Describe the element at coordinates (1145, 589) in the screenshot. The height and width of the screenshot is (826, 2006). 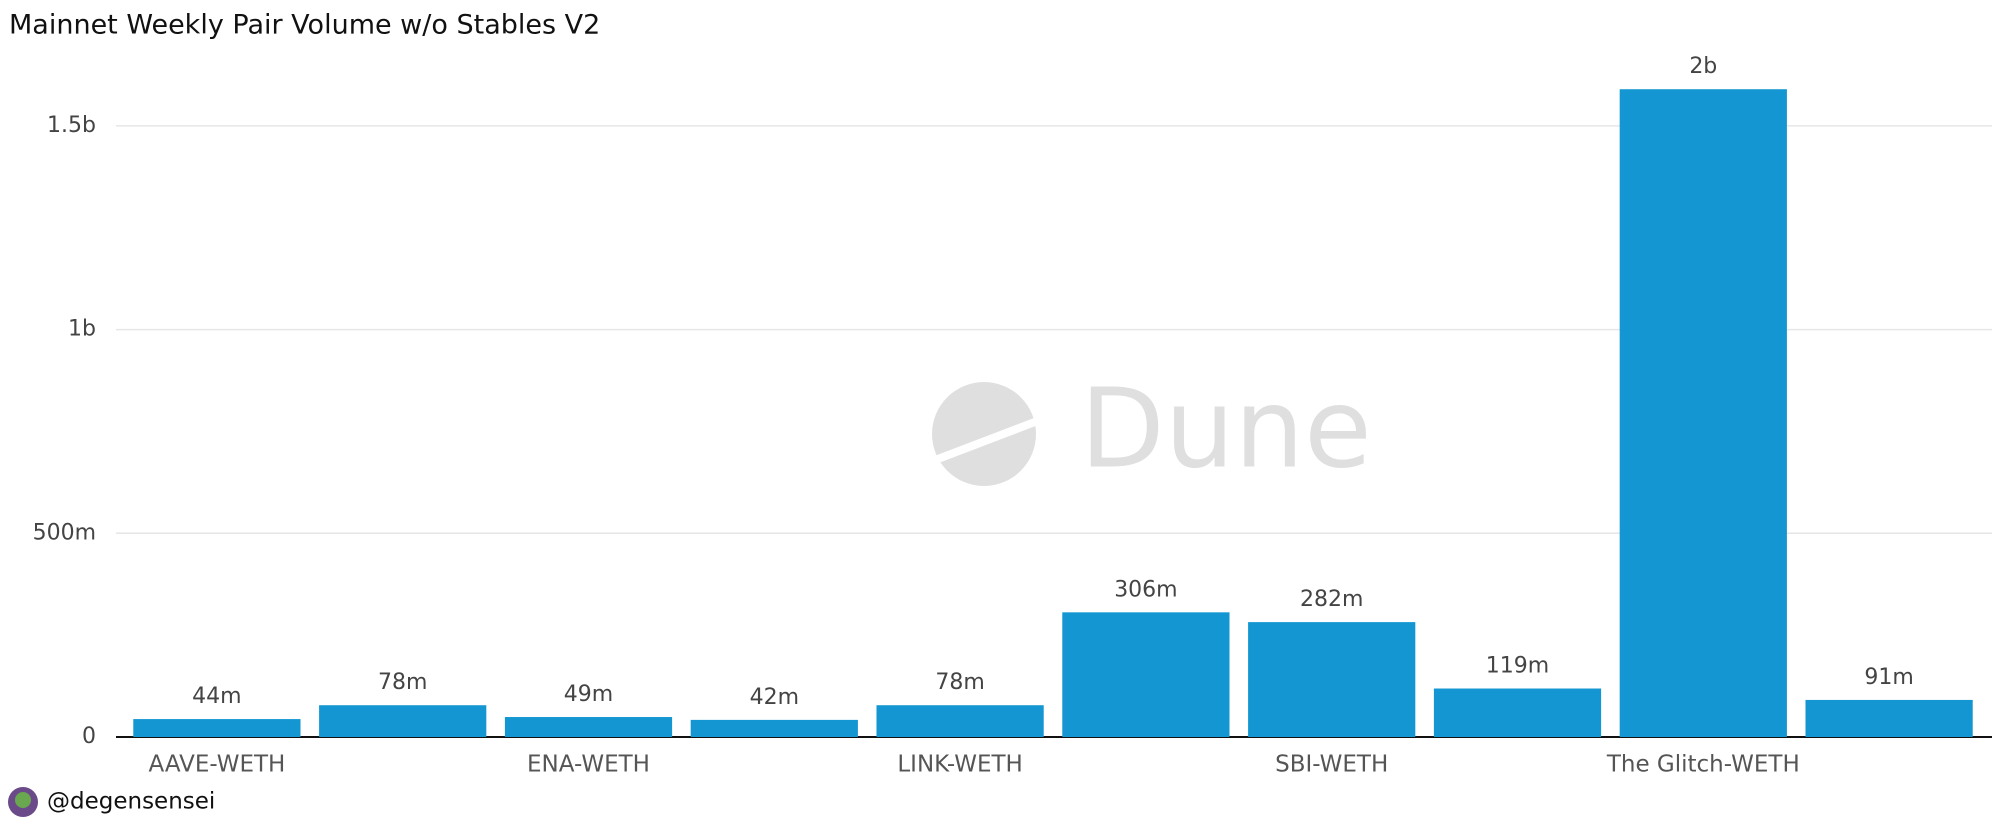
I see `value-label: 306m` at that location.